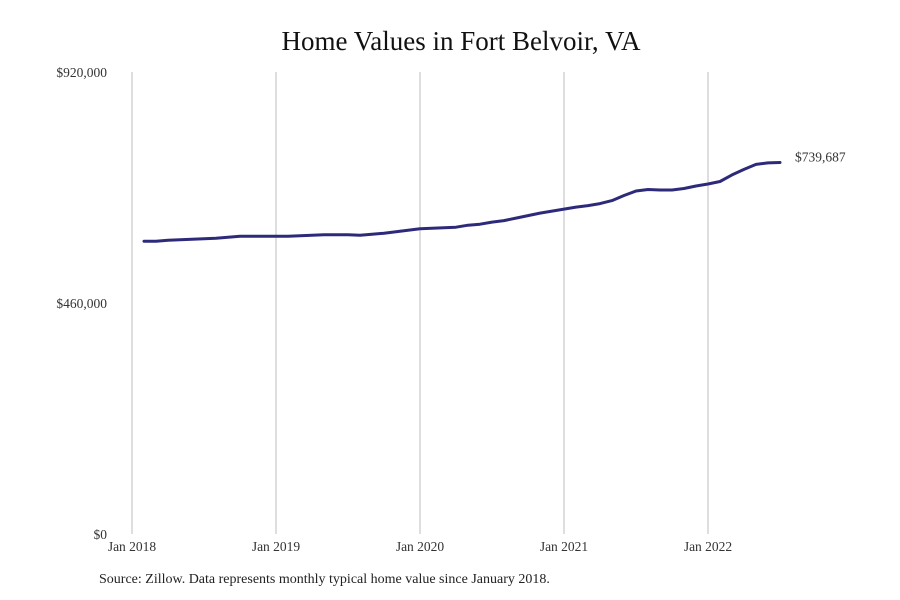  What do you see at coordinates (132, 546) in the screenshot?
I see `x-tick-label: Jan 2018` at bounding box center [132, 546].